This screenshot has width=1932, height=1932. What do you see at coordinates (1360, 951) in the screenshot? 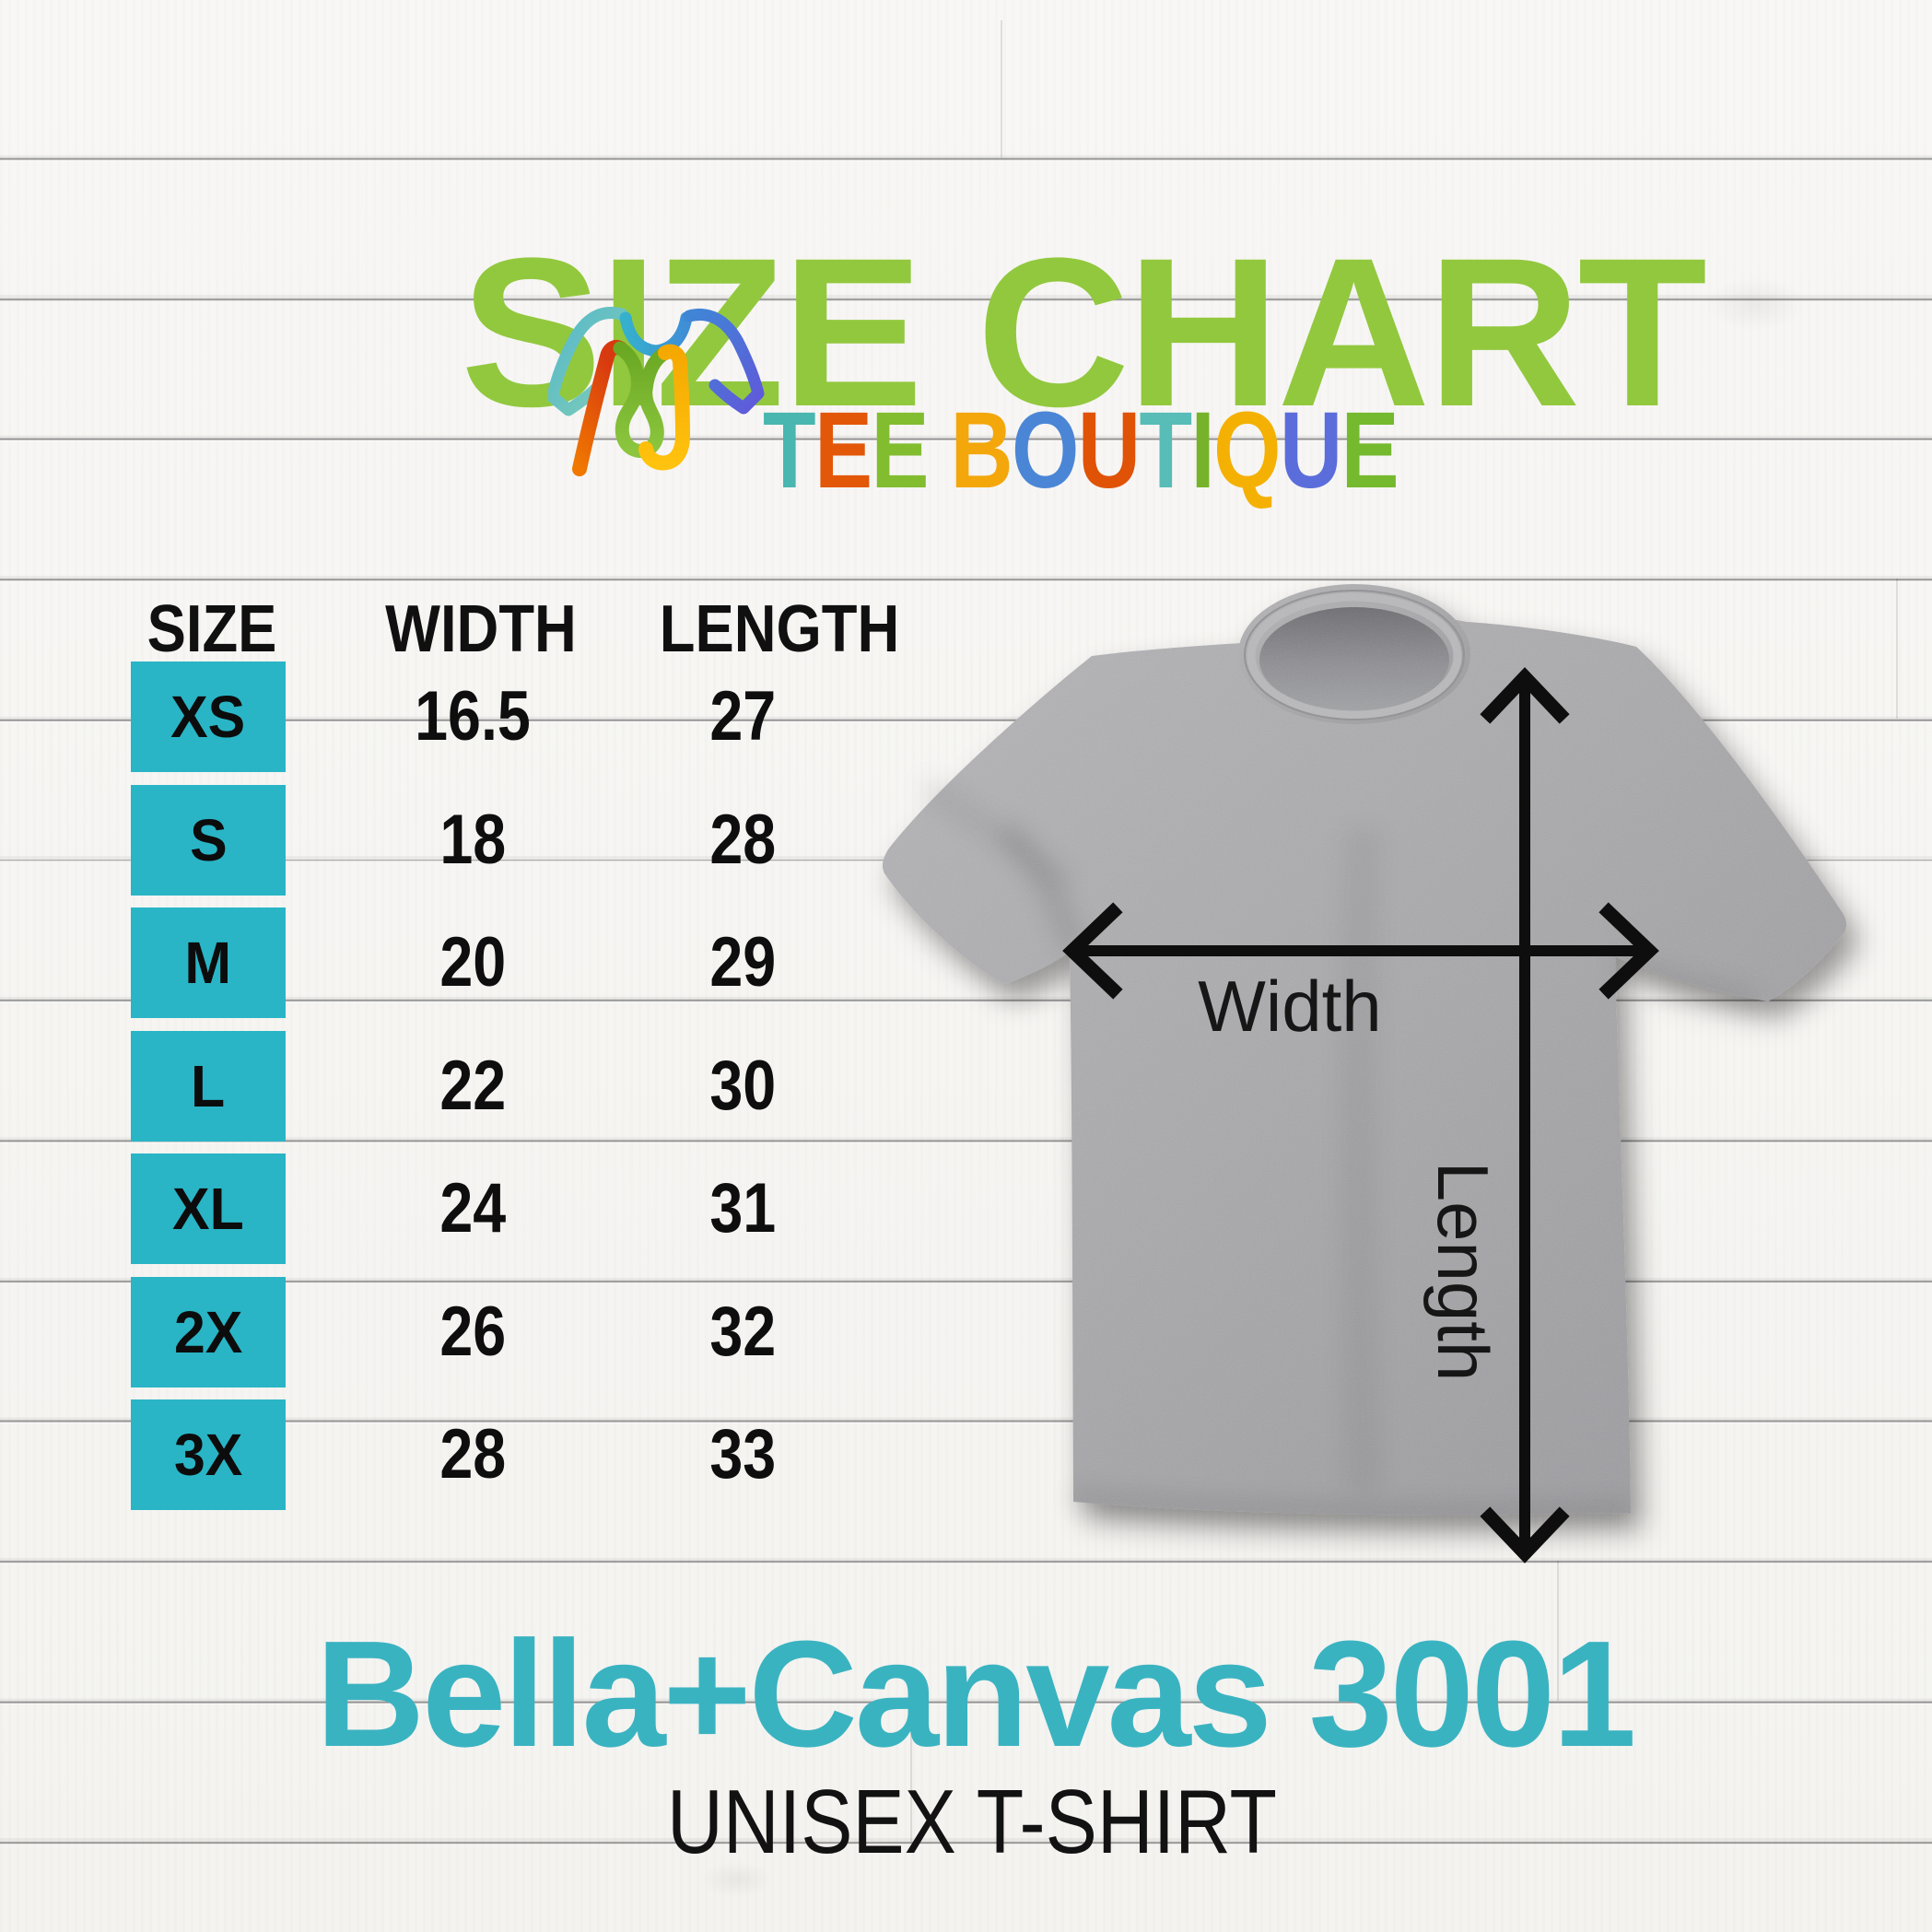
I see `width-arrow` at bounding box center [1360, 951].